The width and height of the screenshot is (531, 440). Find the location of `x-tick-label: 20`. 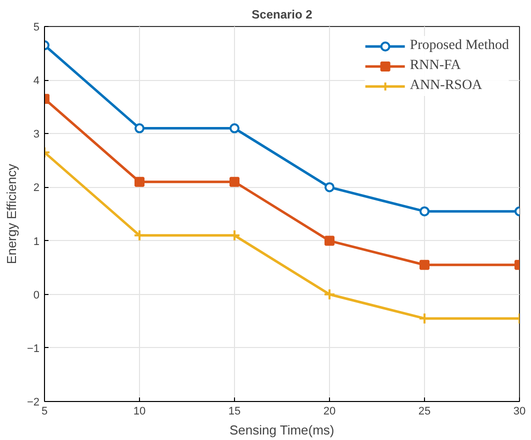

x-tick-label: 20 is located at coordinates (329, 412).